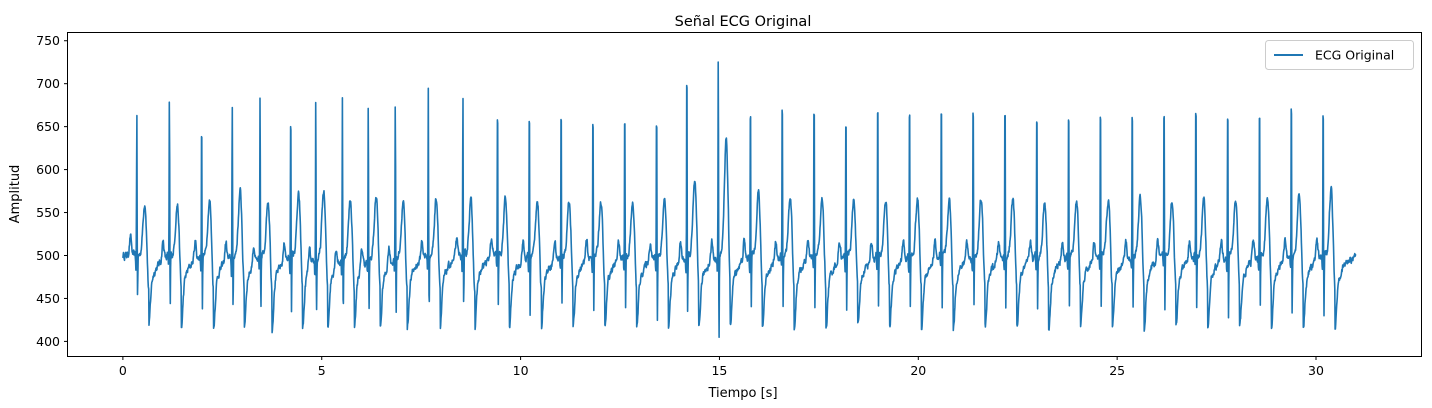 The height and width of the screenshot is (408, 1432). What do you see at coordinates (719, 370) in the screenshot?
I see `x-tick-label: 15` at bounding box center [719, 370].